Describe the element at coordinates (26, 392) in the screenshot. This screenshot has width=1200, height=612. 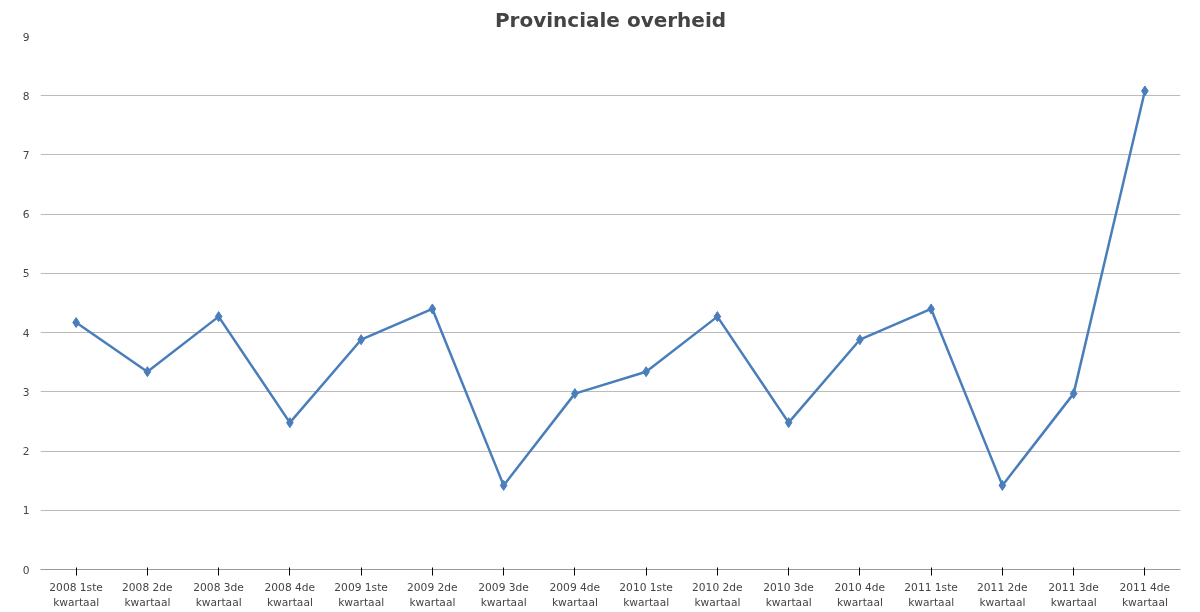
I see `y-tick-label: 3` at that location.